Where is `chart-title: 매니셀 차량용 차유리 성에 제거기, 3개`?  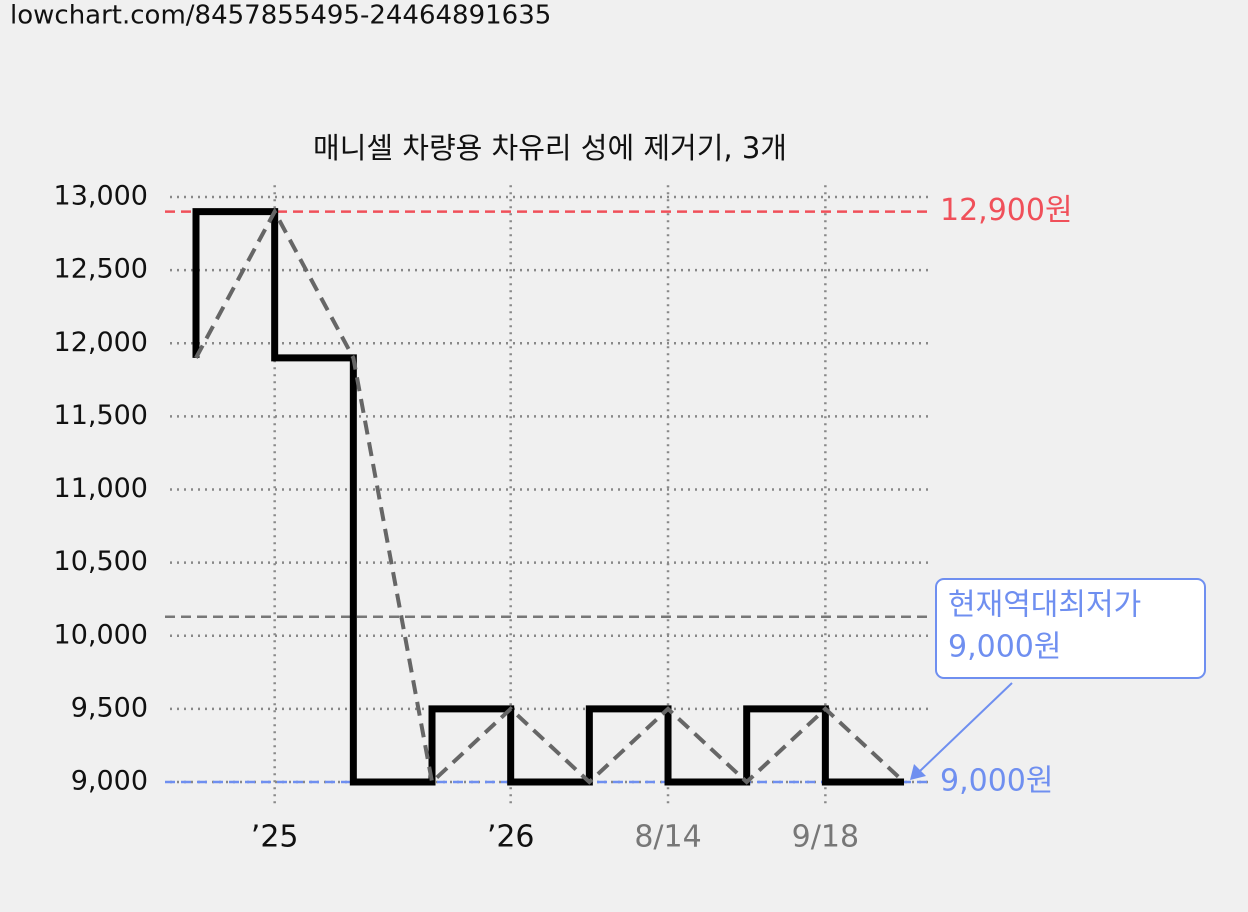 chart-title: 매니셀 차량용 차유리 성에 제거기, 3개 is located at coordinates (550, 148).